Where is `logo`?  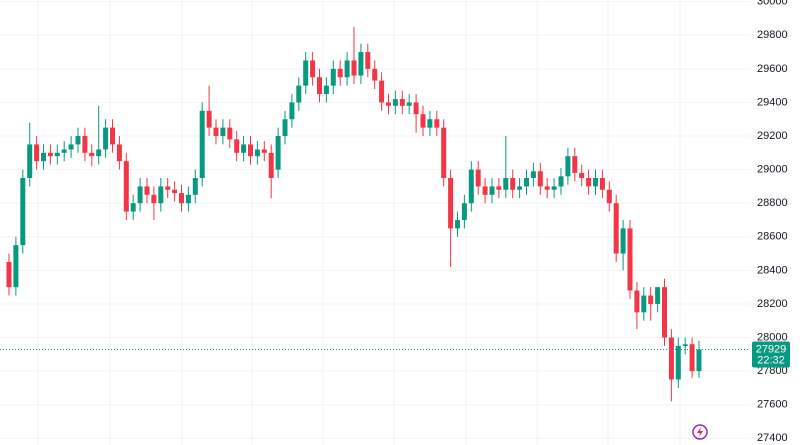
logo is located at coordinates (700, 432).